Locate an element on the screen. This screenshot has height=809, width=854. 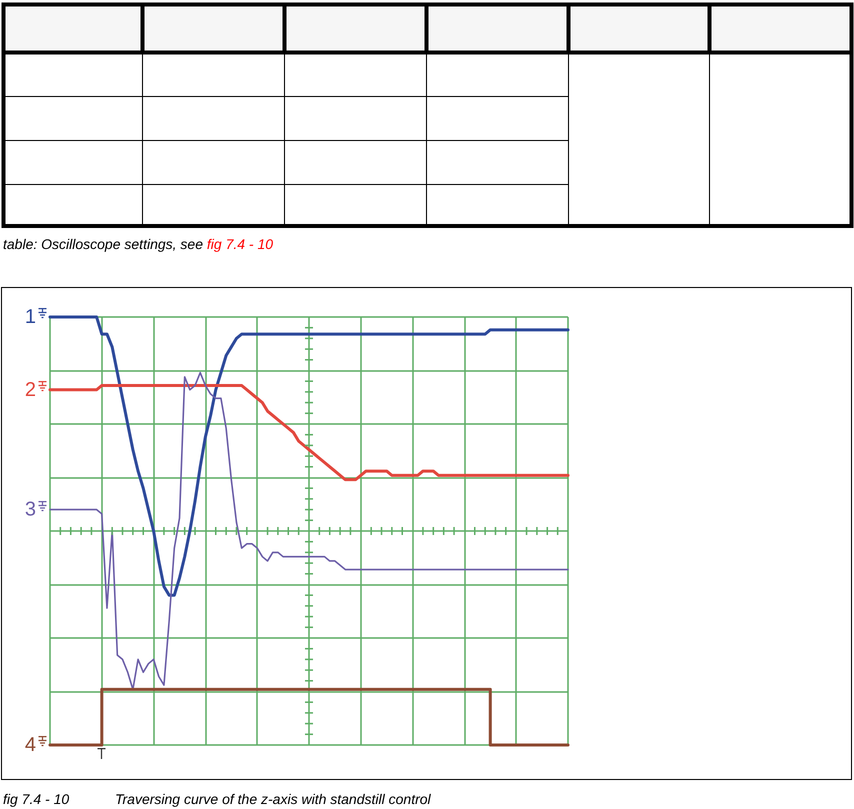
text: table: Oscilloscope settings, see is located at coordinates (103, 244).